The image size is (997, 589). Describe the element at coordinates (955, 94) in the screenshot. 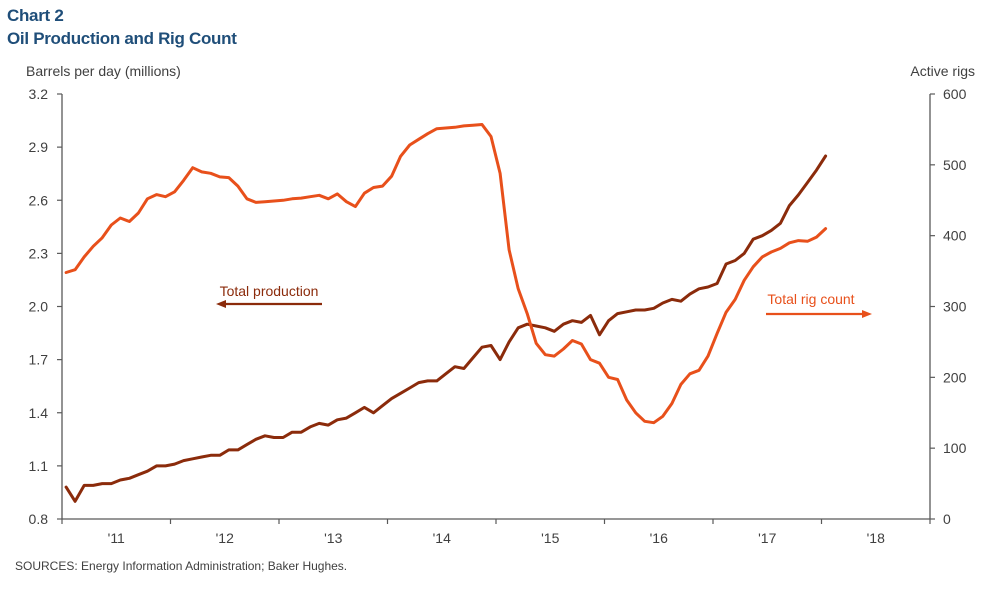

I see `y-right-tick-label: 600` at that location.